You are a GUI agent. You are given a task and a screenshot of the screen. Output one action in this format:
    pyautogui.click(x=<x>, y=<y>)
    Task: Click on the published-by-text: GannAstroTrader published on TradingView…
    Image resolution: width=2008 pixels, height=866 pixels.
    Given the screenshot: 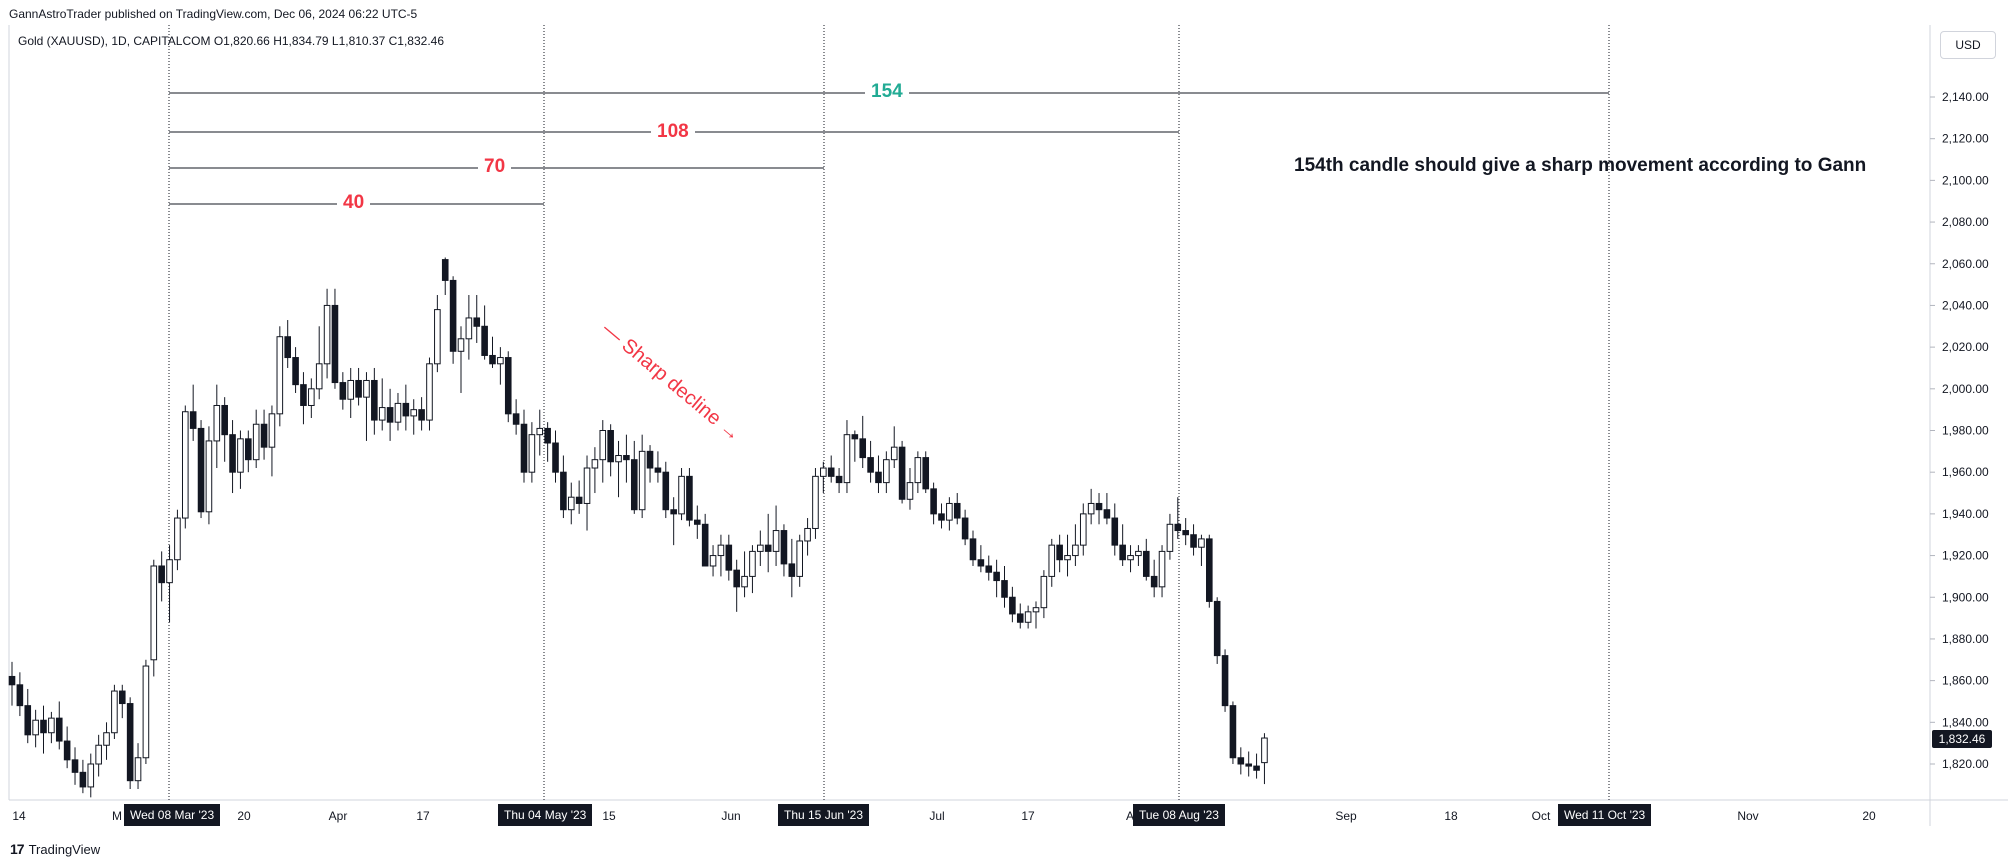 What is the action you would take?
    pyautogui.click(x=213, y=14)
    